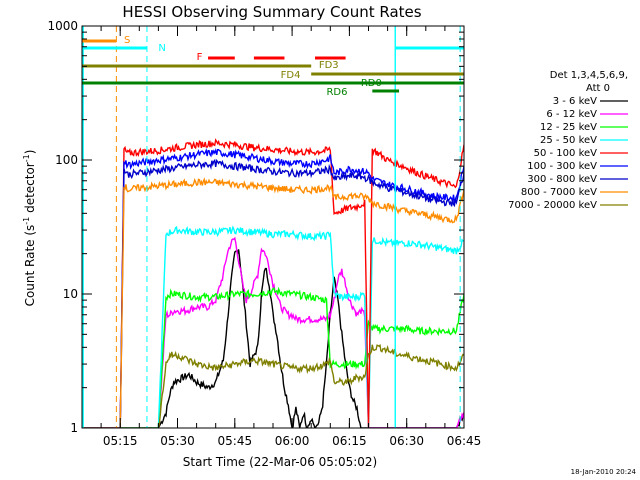 The image size is (640, 480). Describe the element at coordinates (200, 57) in the screenshot. I see `status-bar-label: F` at that location.